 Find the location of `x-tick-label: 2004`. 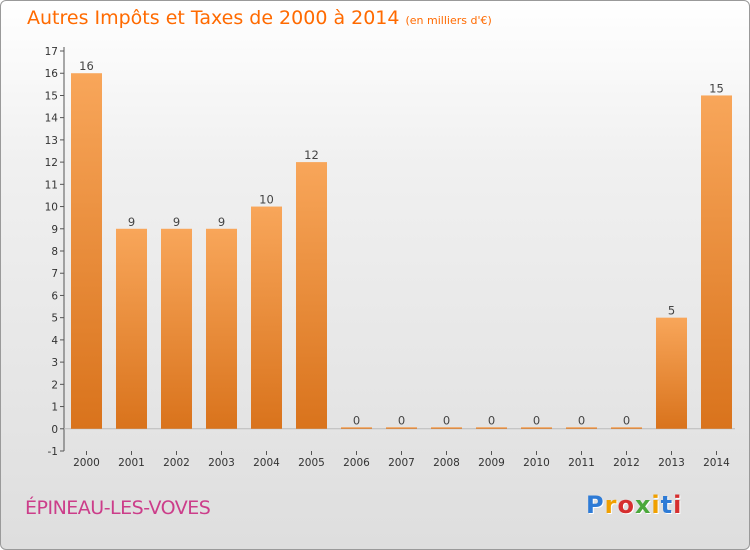

x-tick-label: 2004 is located at coordinates (266, 463).